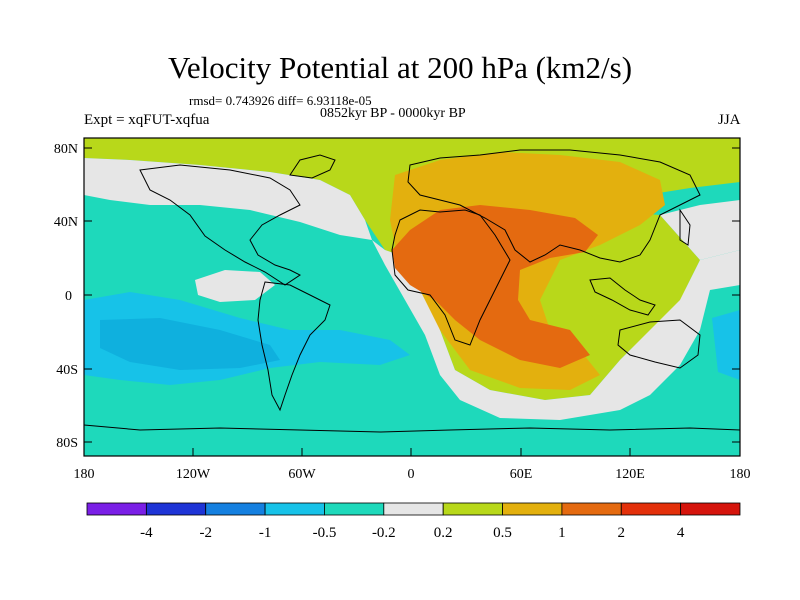 The image size is (800, 600). What do you see at coordinates (190, 344) in the screenshot?
I see `band-neg1-neg05-core` at bounding box center [190, 344].